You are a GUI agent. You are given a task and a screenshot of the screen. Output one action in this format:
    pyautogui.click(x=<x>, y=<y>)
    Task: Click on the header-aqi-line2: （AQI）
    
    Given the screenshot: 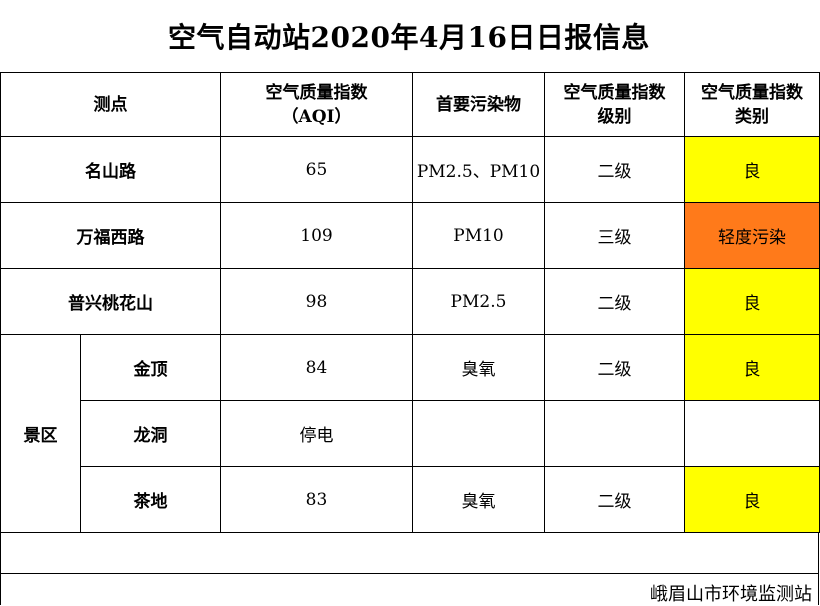 What is the action you would take?
    pyautogui.click(x=316, y=116)
    